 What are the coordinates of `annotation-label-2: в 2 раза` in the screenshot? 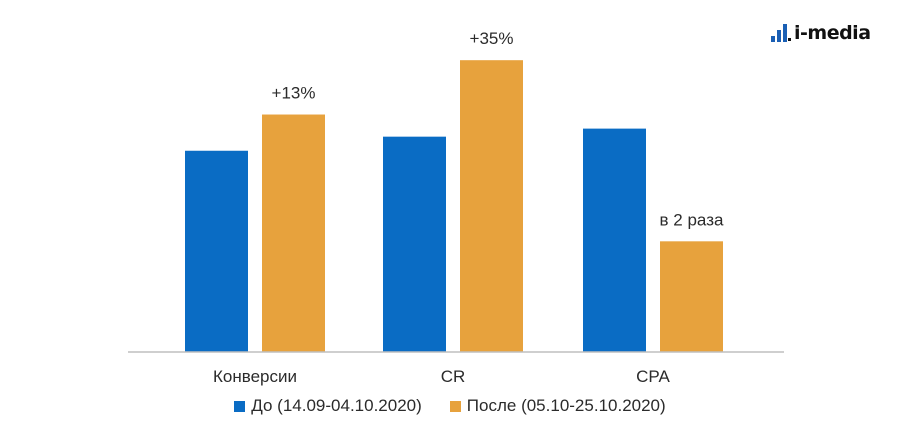 It's located at (692, 219).